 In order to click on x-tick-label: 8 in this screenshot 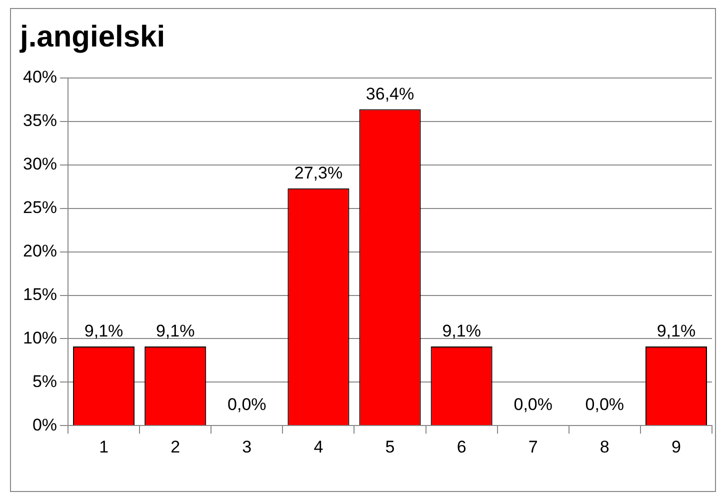, I will do `click(605, 446)`.